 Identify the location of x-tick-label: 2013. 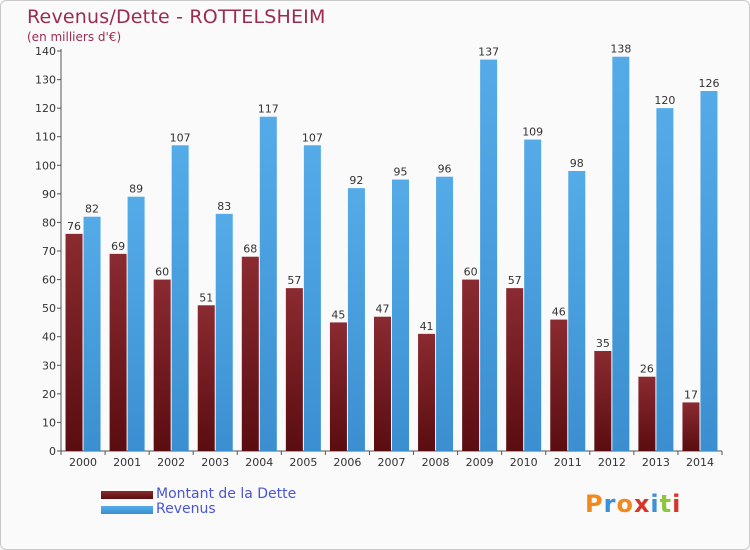
(656, 462).